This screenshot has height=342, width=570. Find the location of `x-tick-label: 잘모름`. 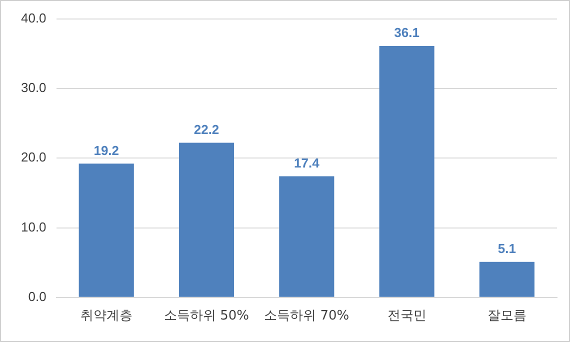

x-tick-label: 잘모름 is located at coordinates (506, 316).